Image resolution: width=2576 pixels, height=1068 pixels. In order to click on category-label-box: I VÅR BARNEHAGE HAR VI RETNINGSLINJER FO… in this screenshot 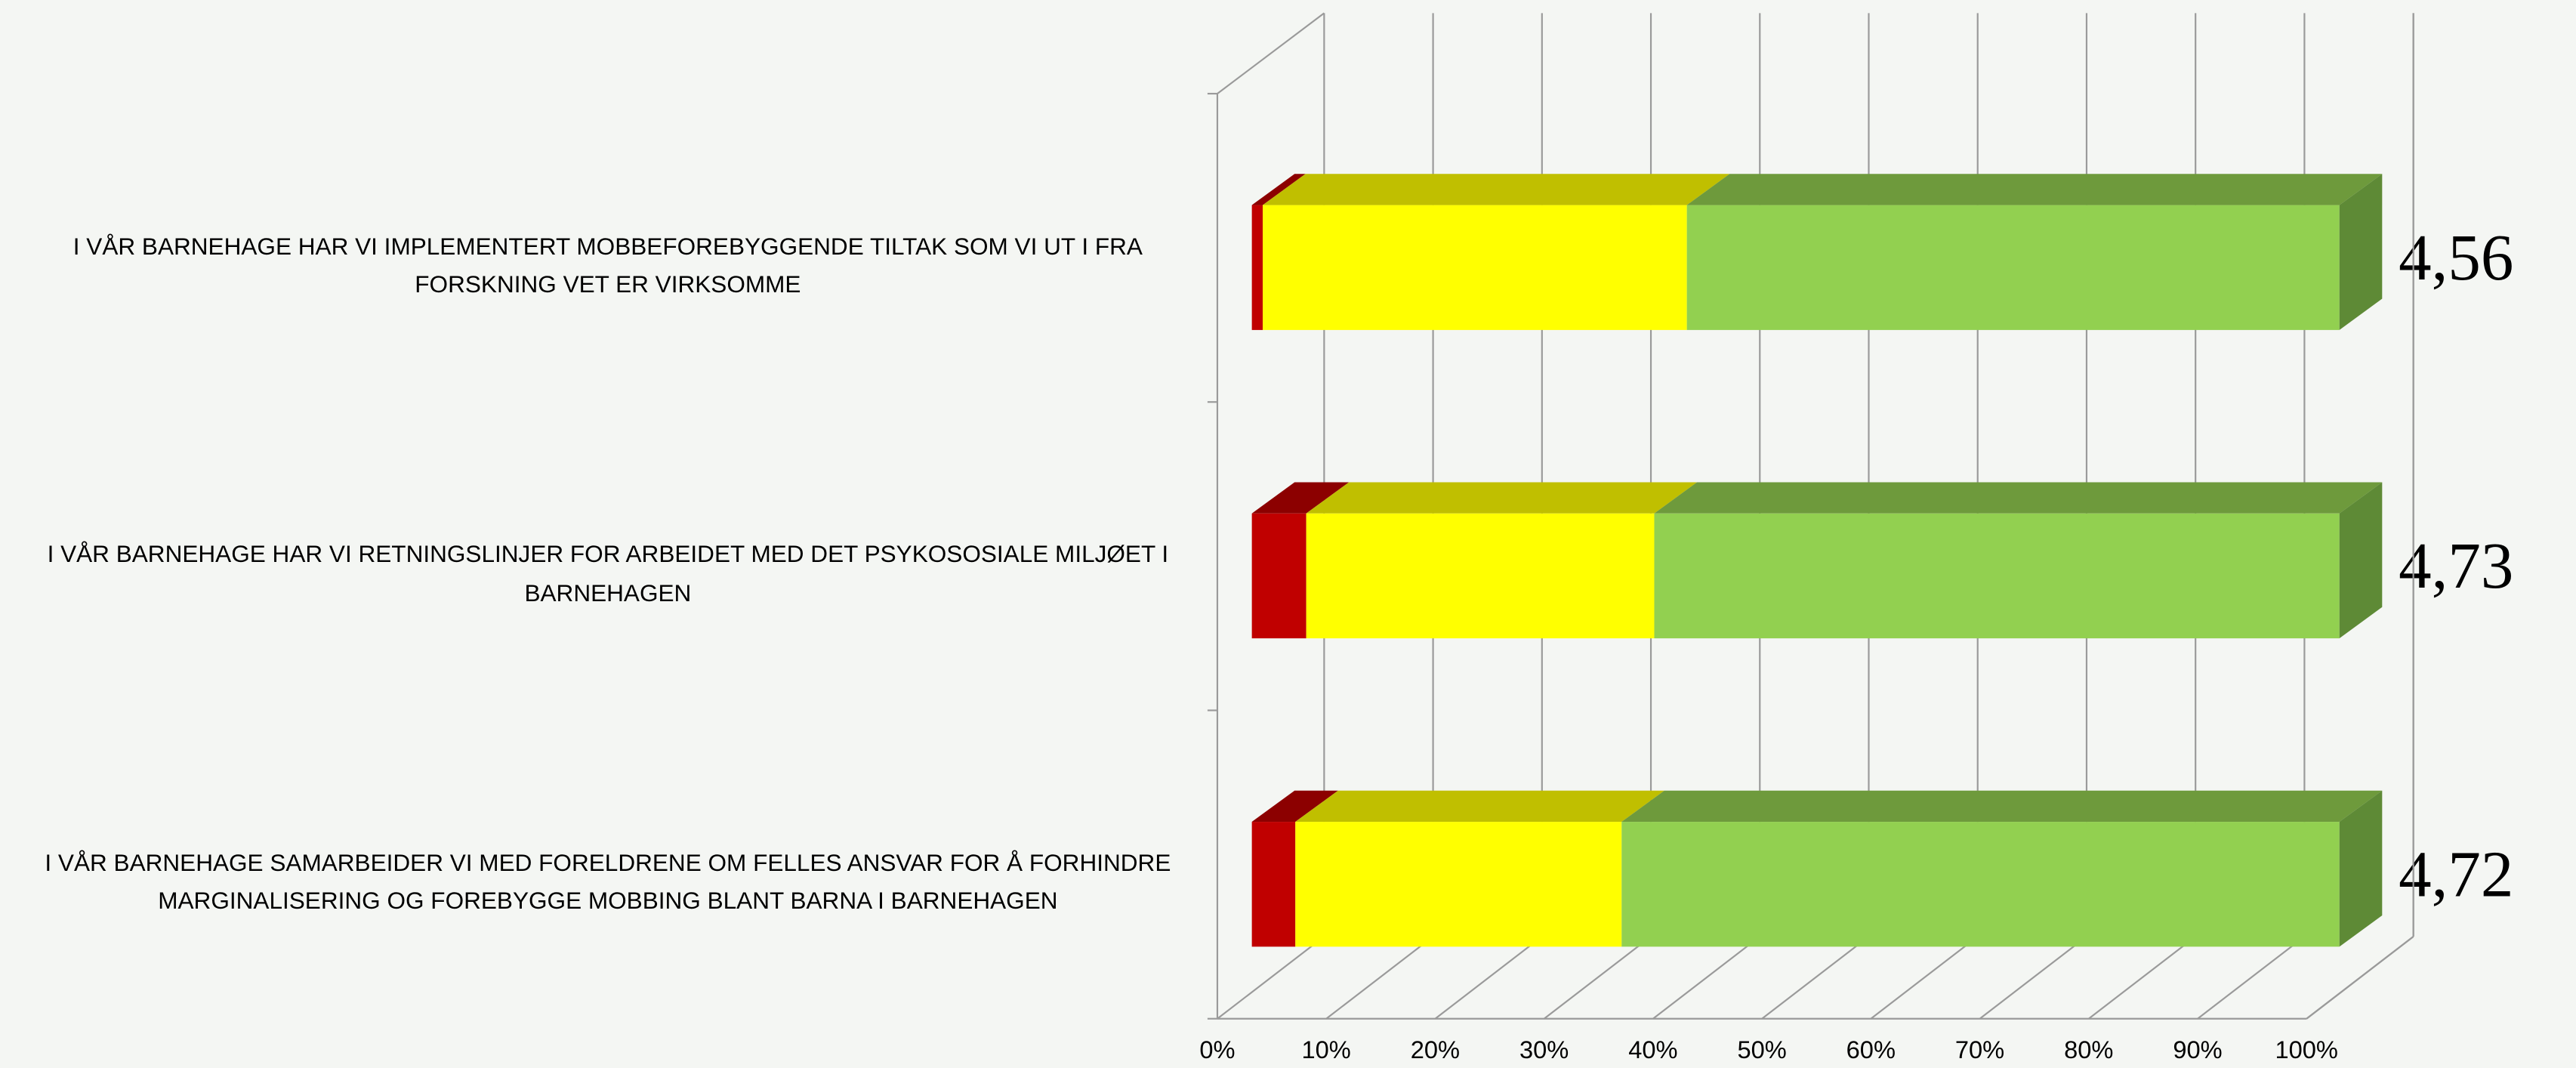, I will do `click(608, 574)`.